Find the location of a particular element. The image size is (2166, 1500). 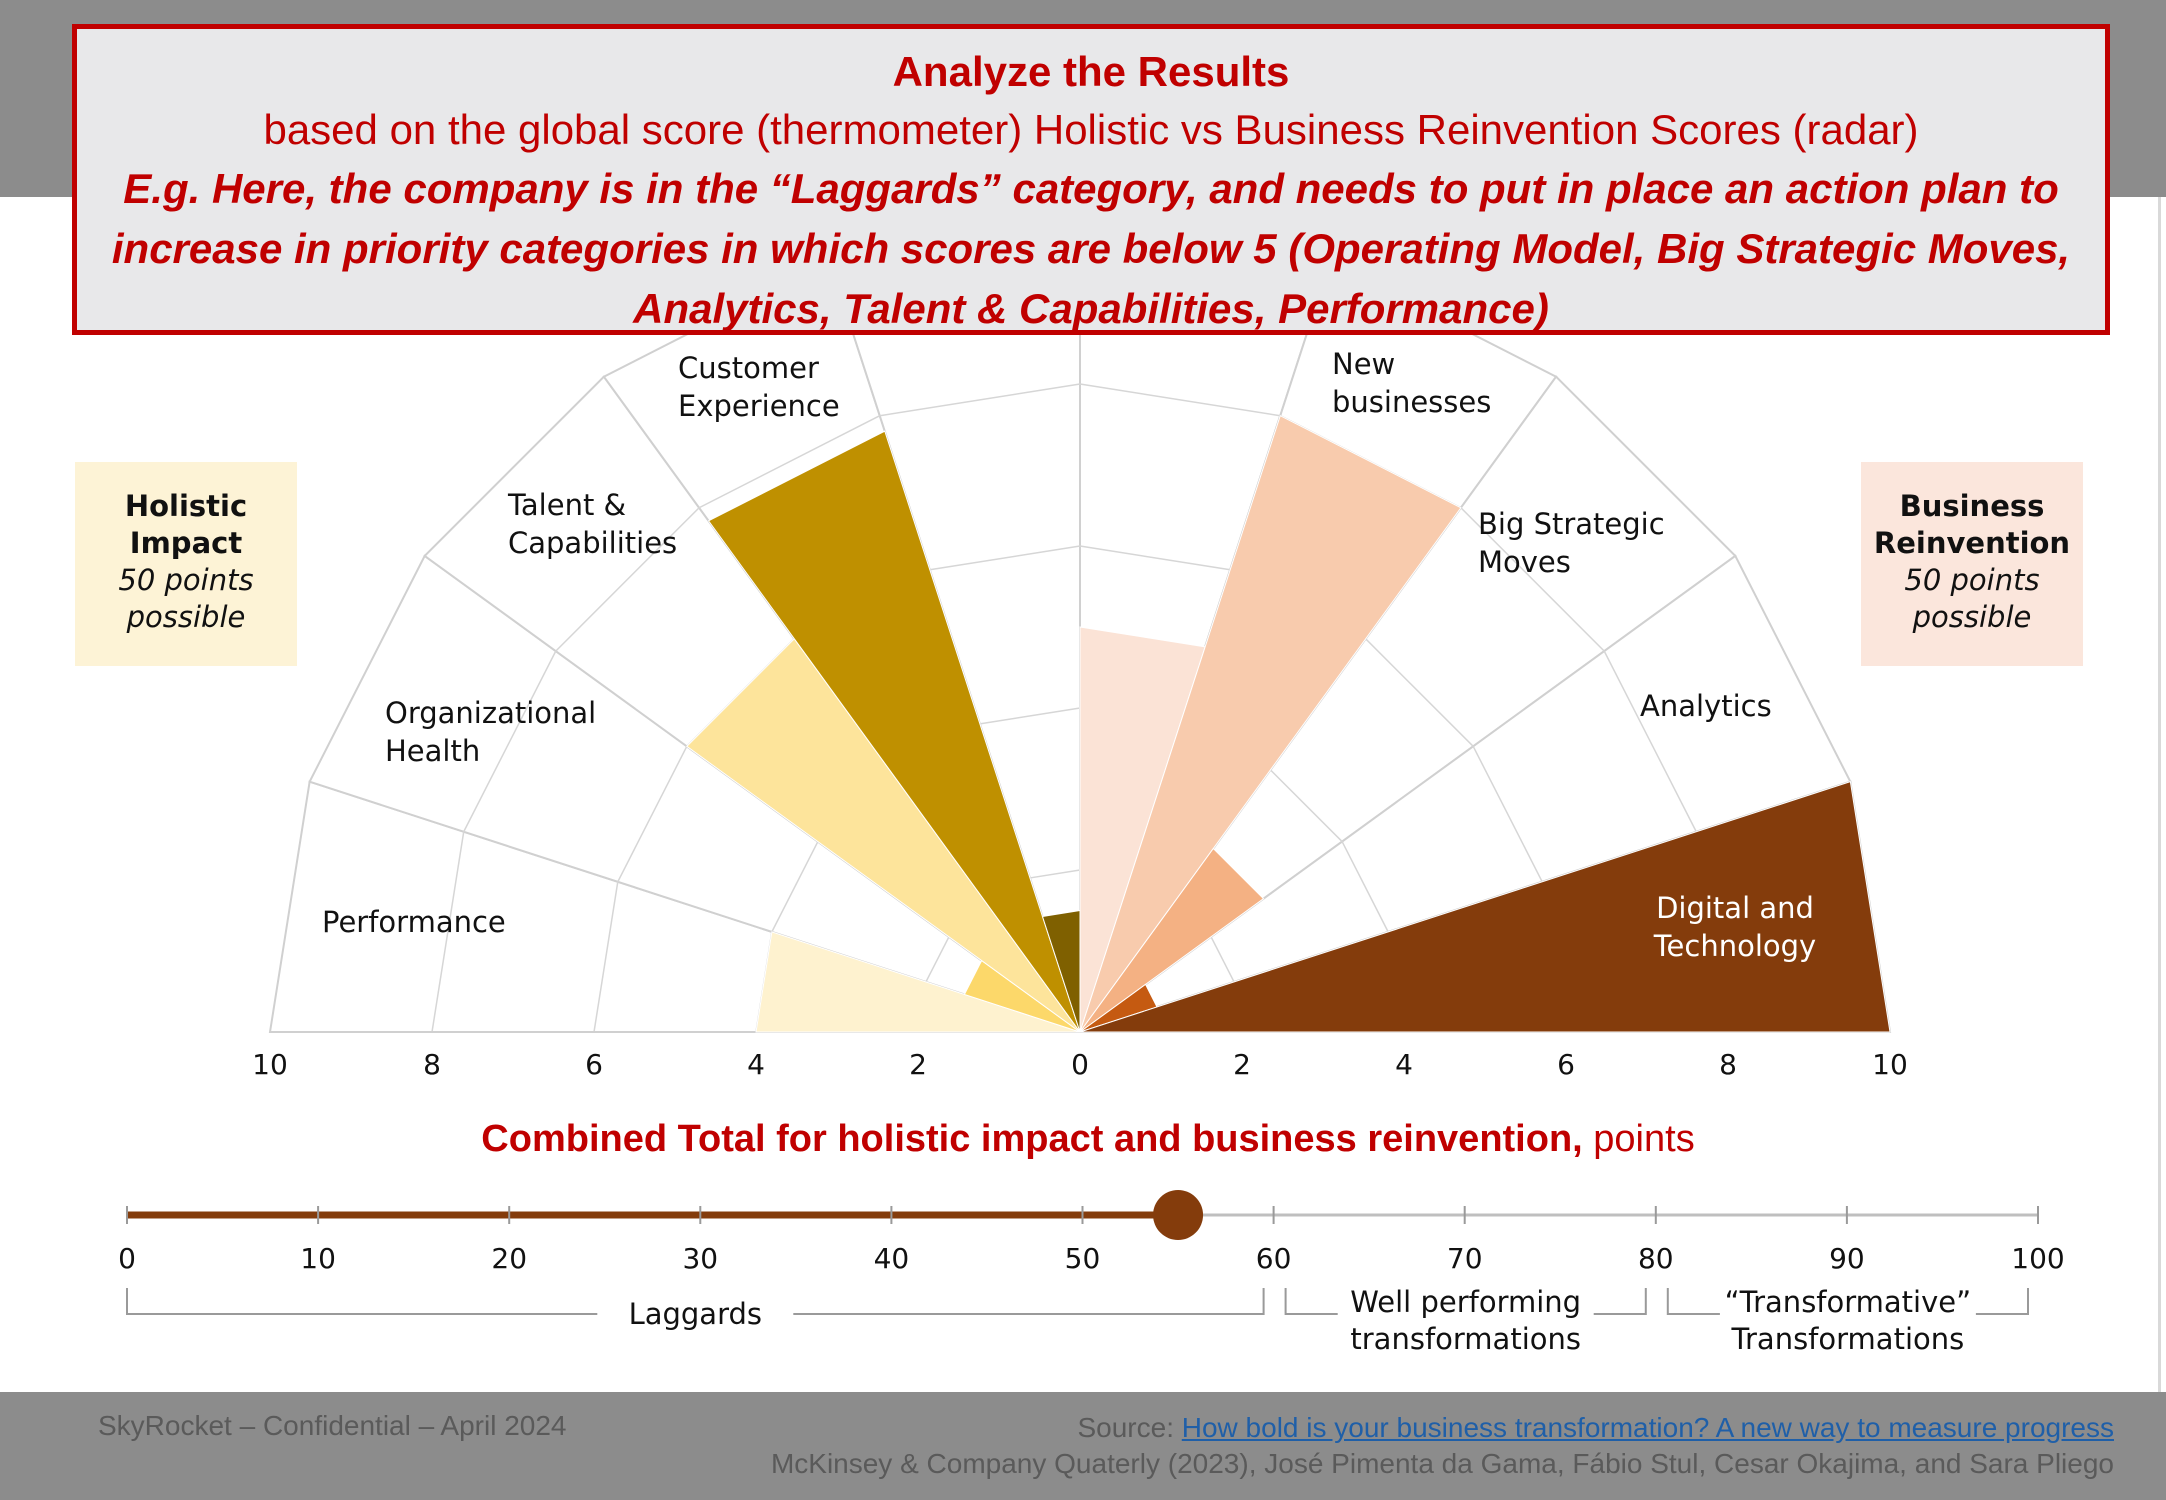

axis-tick-label: 0 is located at coordinates (1080, 1064).